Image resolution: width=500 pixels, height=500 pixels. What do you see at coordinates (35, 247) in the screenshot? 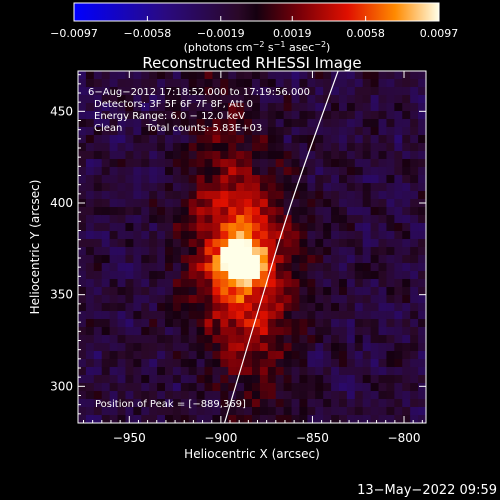
I see `y-axis-label: Heliocentric Y (arcsec)` at bounding box center [35, 247].